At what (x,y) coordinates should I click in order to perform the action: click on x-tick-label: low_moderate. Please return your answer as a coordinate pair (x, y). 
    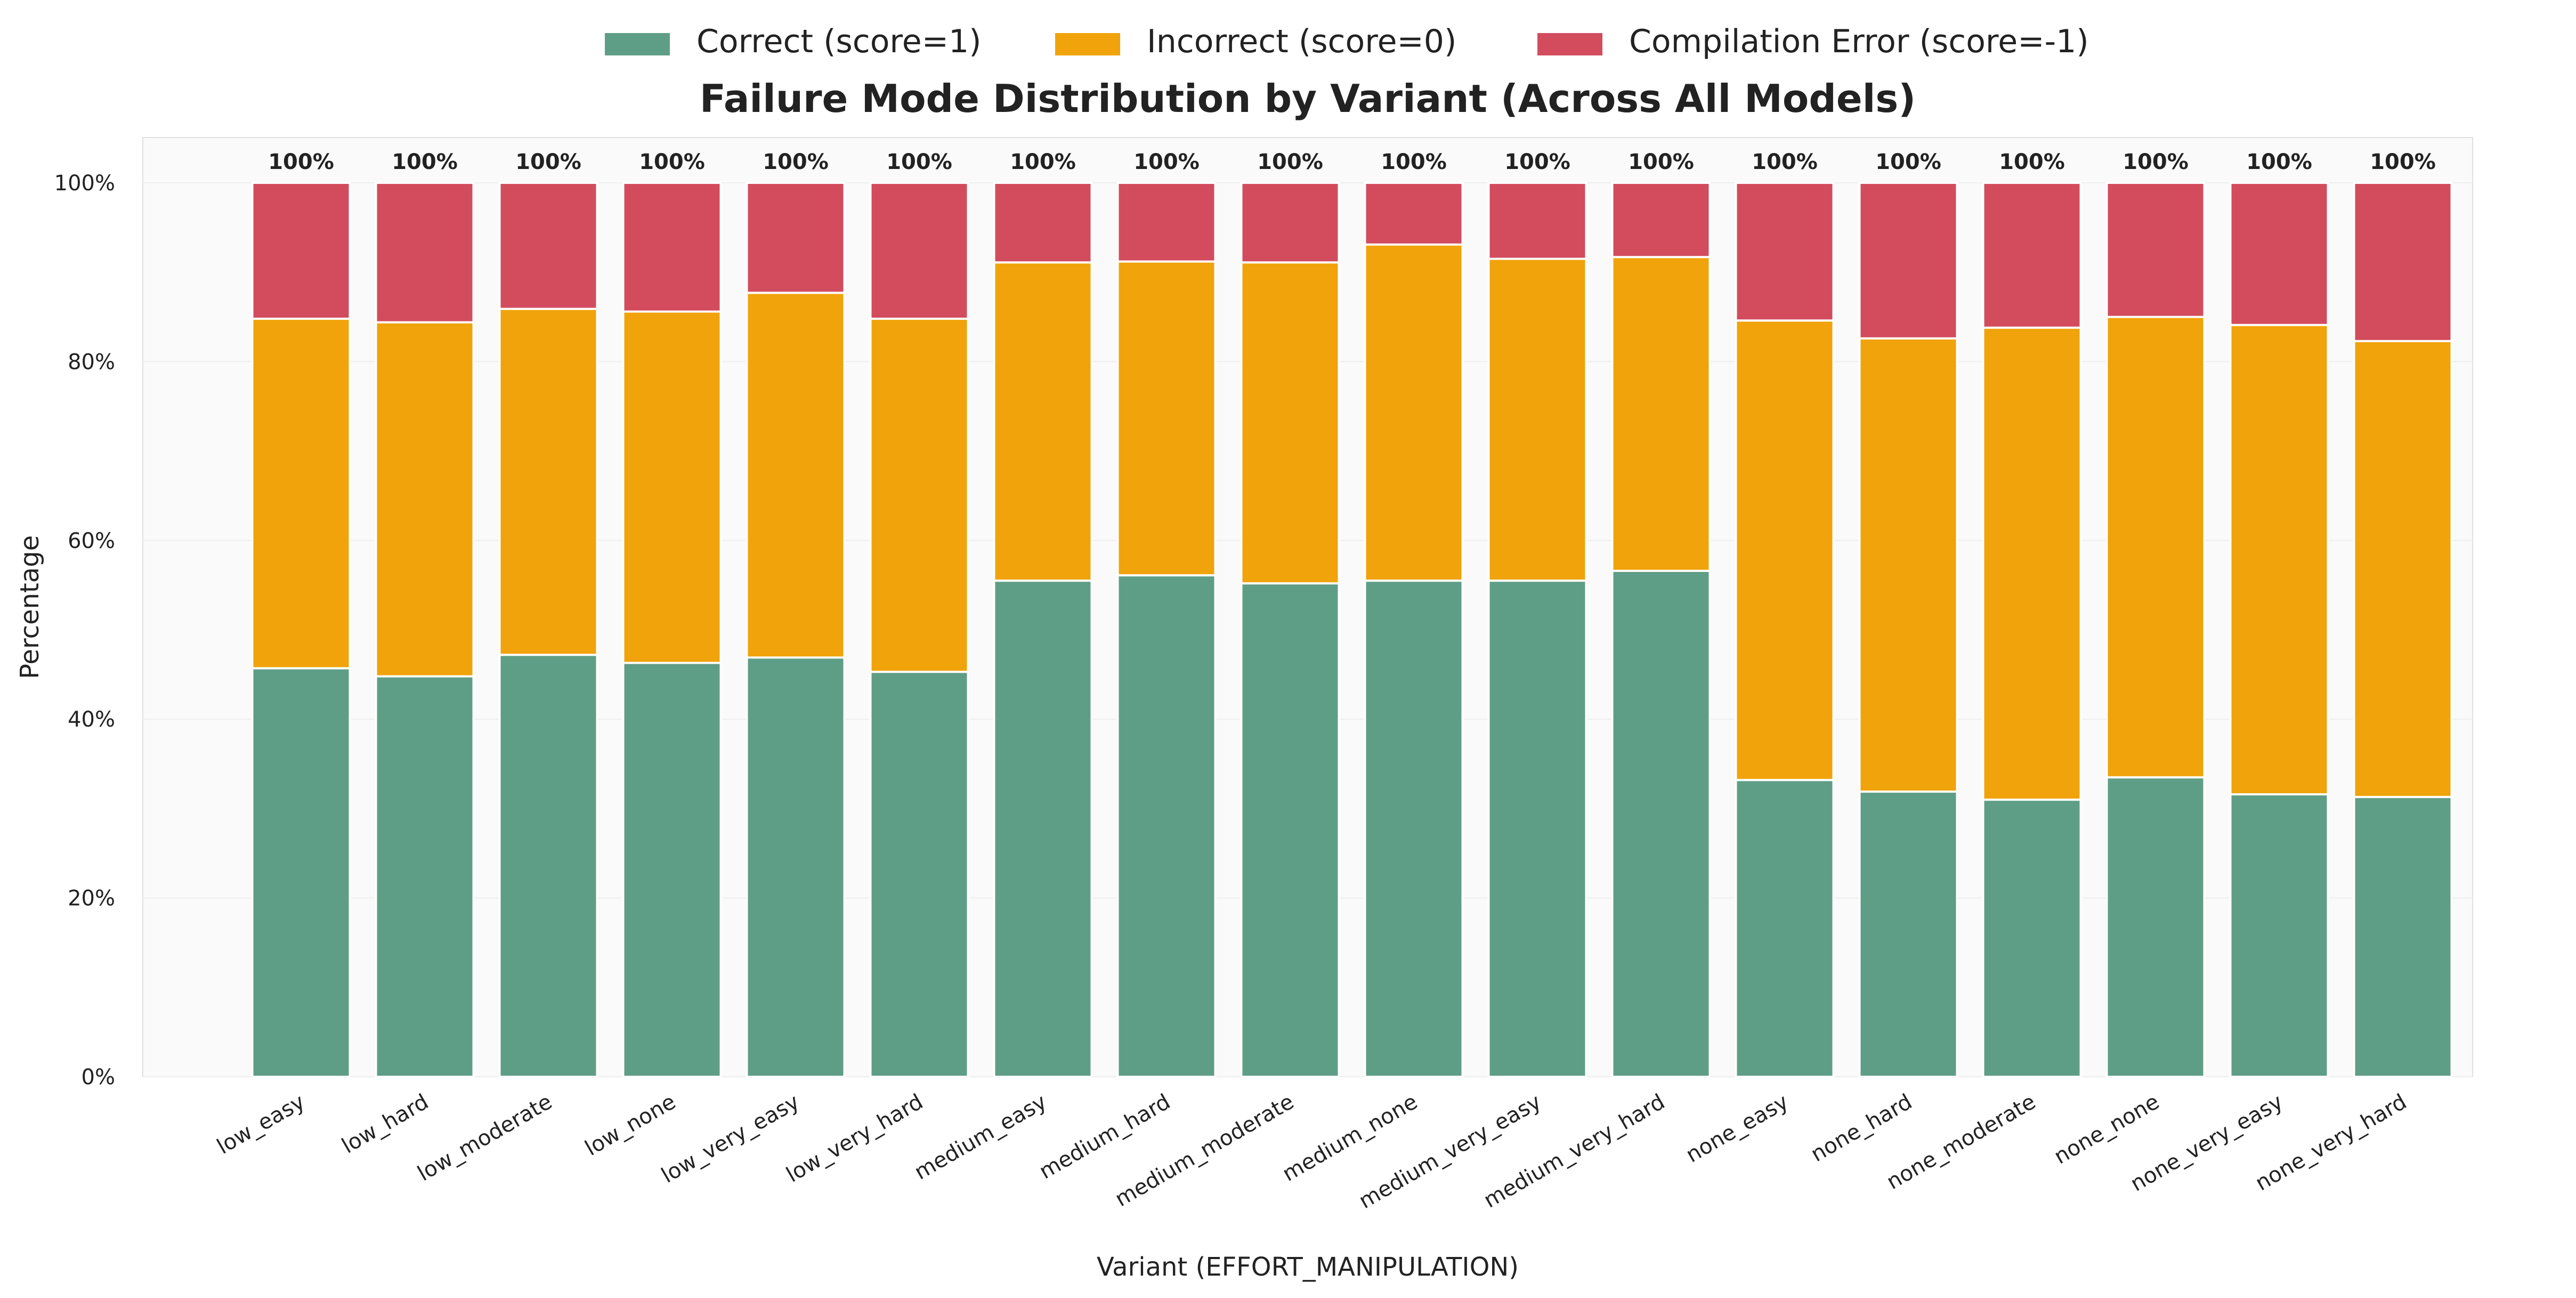
    Looking at the image, I should click on (485, 1138).